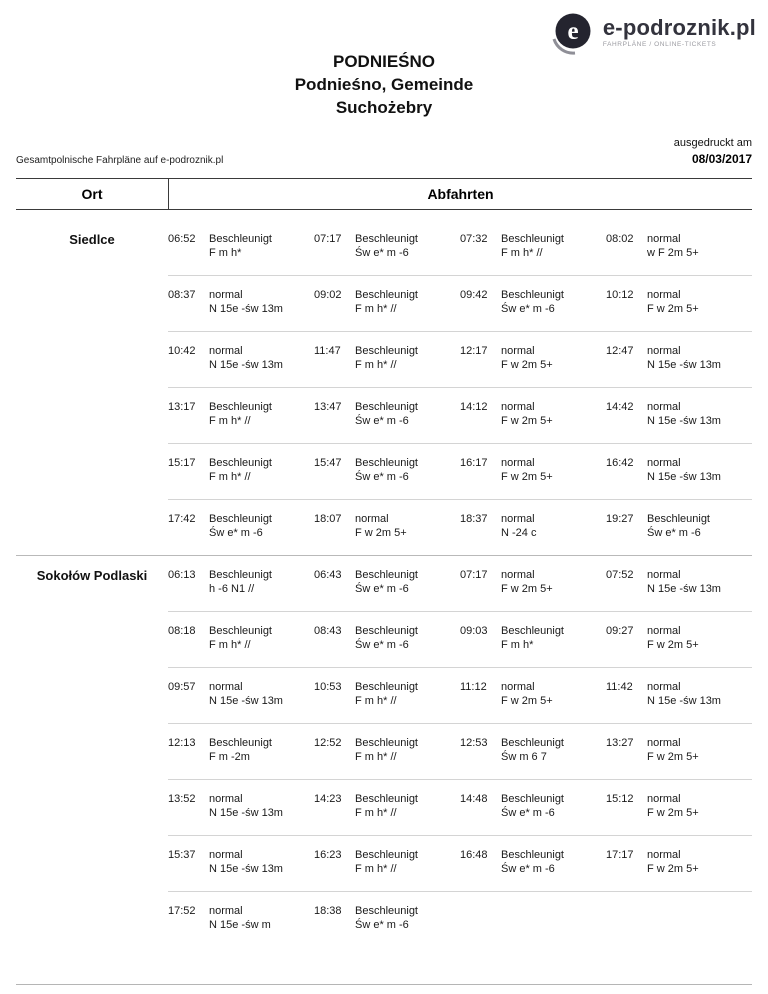  What do you see at coordinates (92, 194) in the screenshot?
I see `column-header-ort: Ort` at bounding box center [92, 194].